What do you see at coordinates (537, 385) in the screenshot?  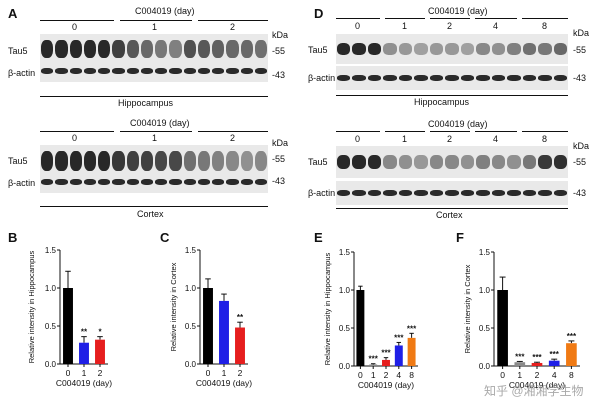 I see `x-axis-label: C004019 (day)` at bounding box center [537, 385].